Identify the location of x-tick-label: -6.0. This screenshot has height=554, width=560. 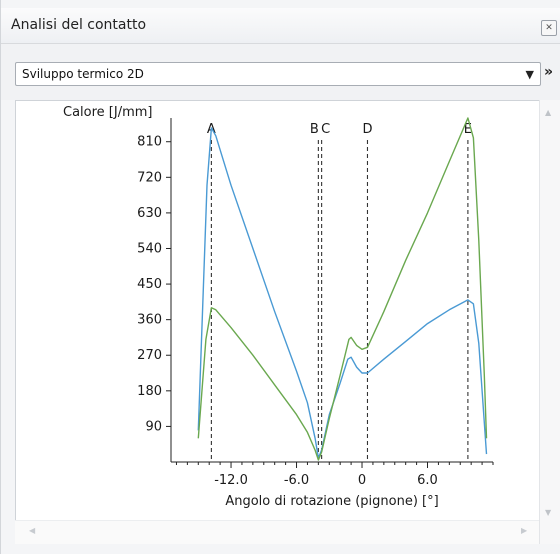
(296, 480).